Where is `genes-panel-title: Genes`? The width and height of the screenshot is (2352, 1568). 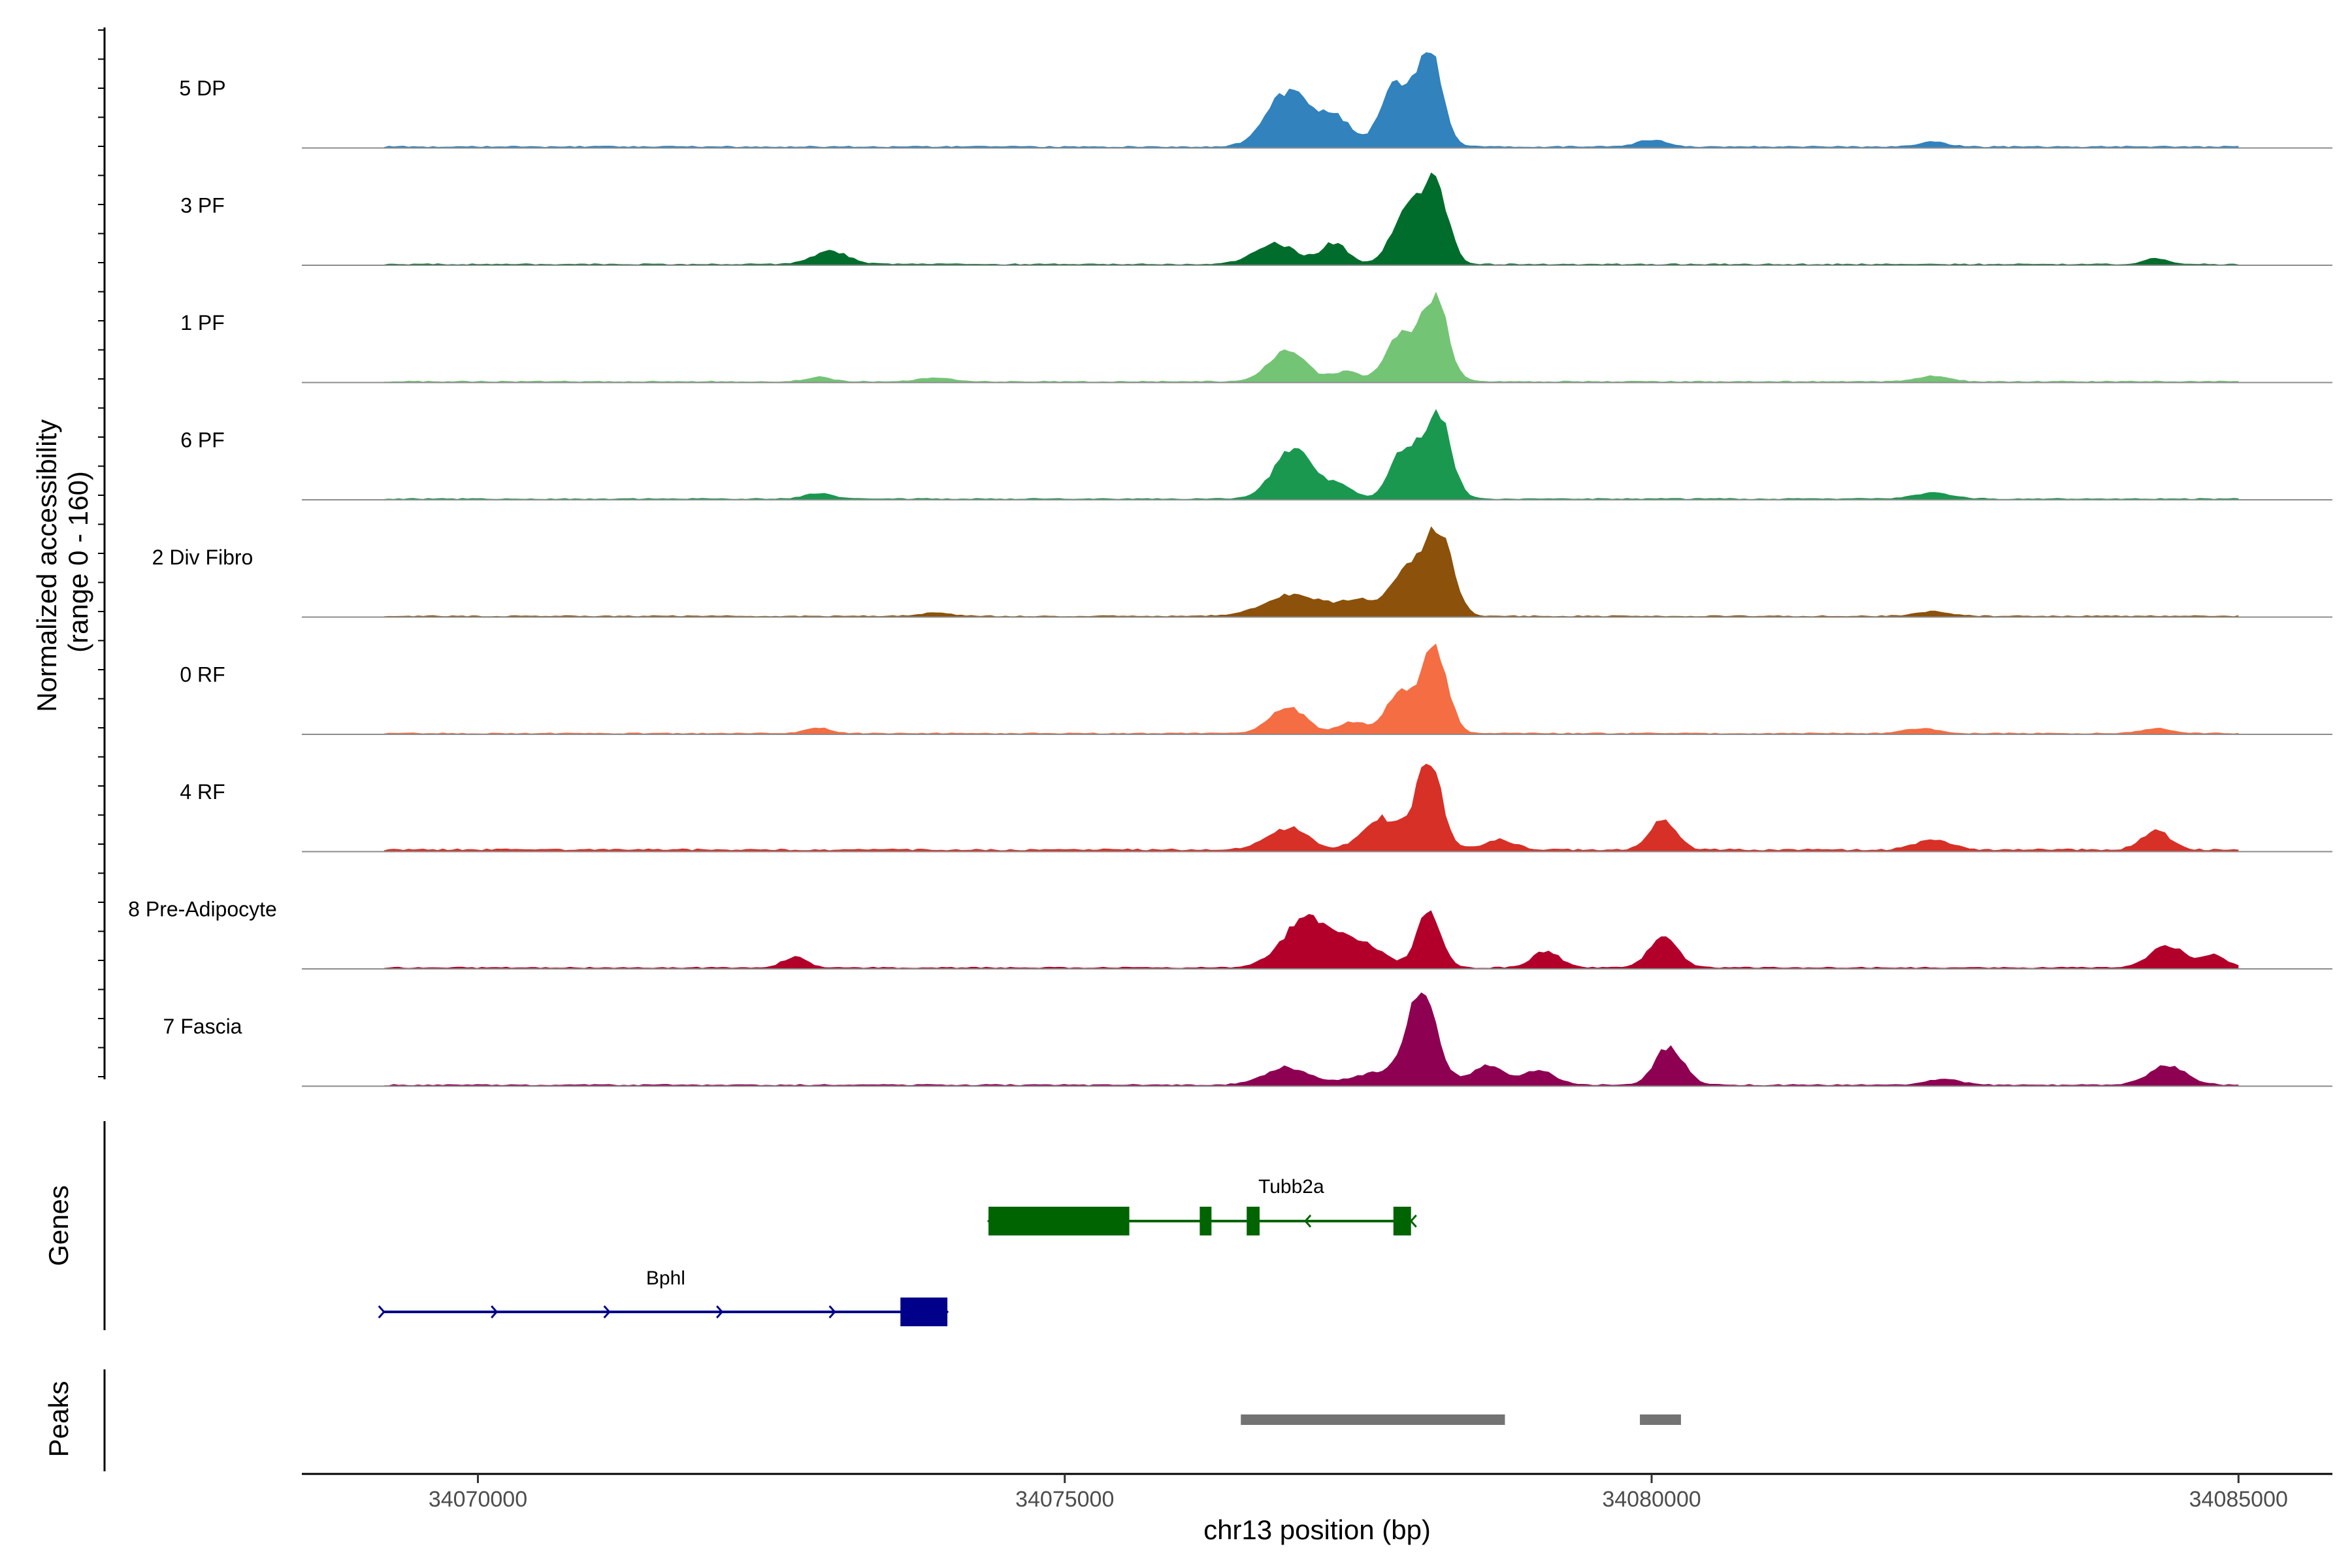
genes-panel-title: Genes is located at coordinates (58, 1225).